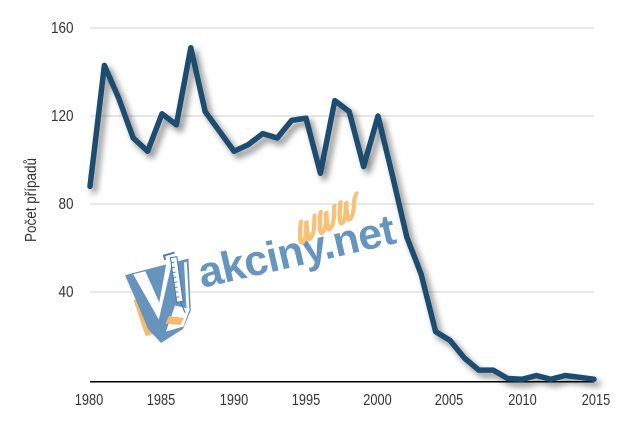 The height and width of the screenshot is (421, 623). I want to click on svg-text: akciny.net, so click(296, 252).